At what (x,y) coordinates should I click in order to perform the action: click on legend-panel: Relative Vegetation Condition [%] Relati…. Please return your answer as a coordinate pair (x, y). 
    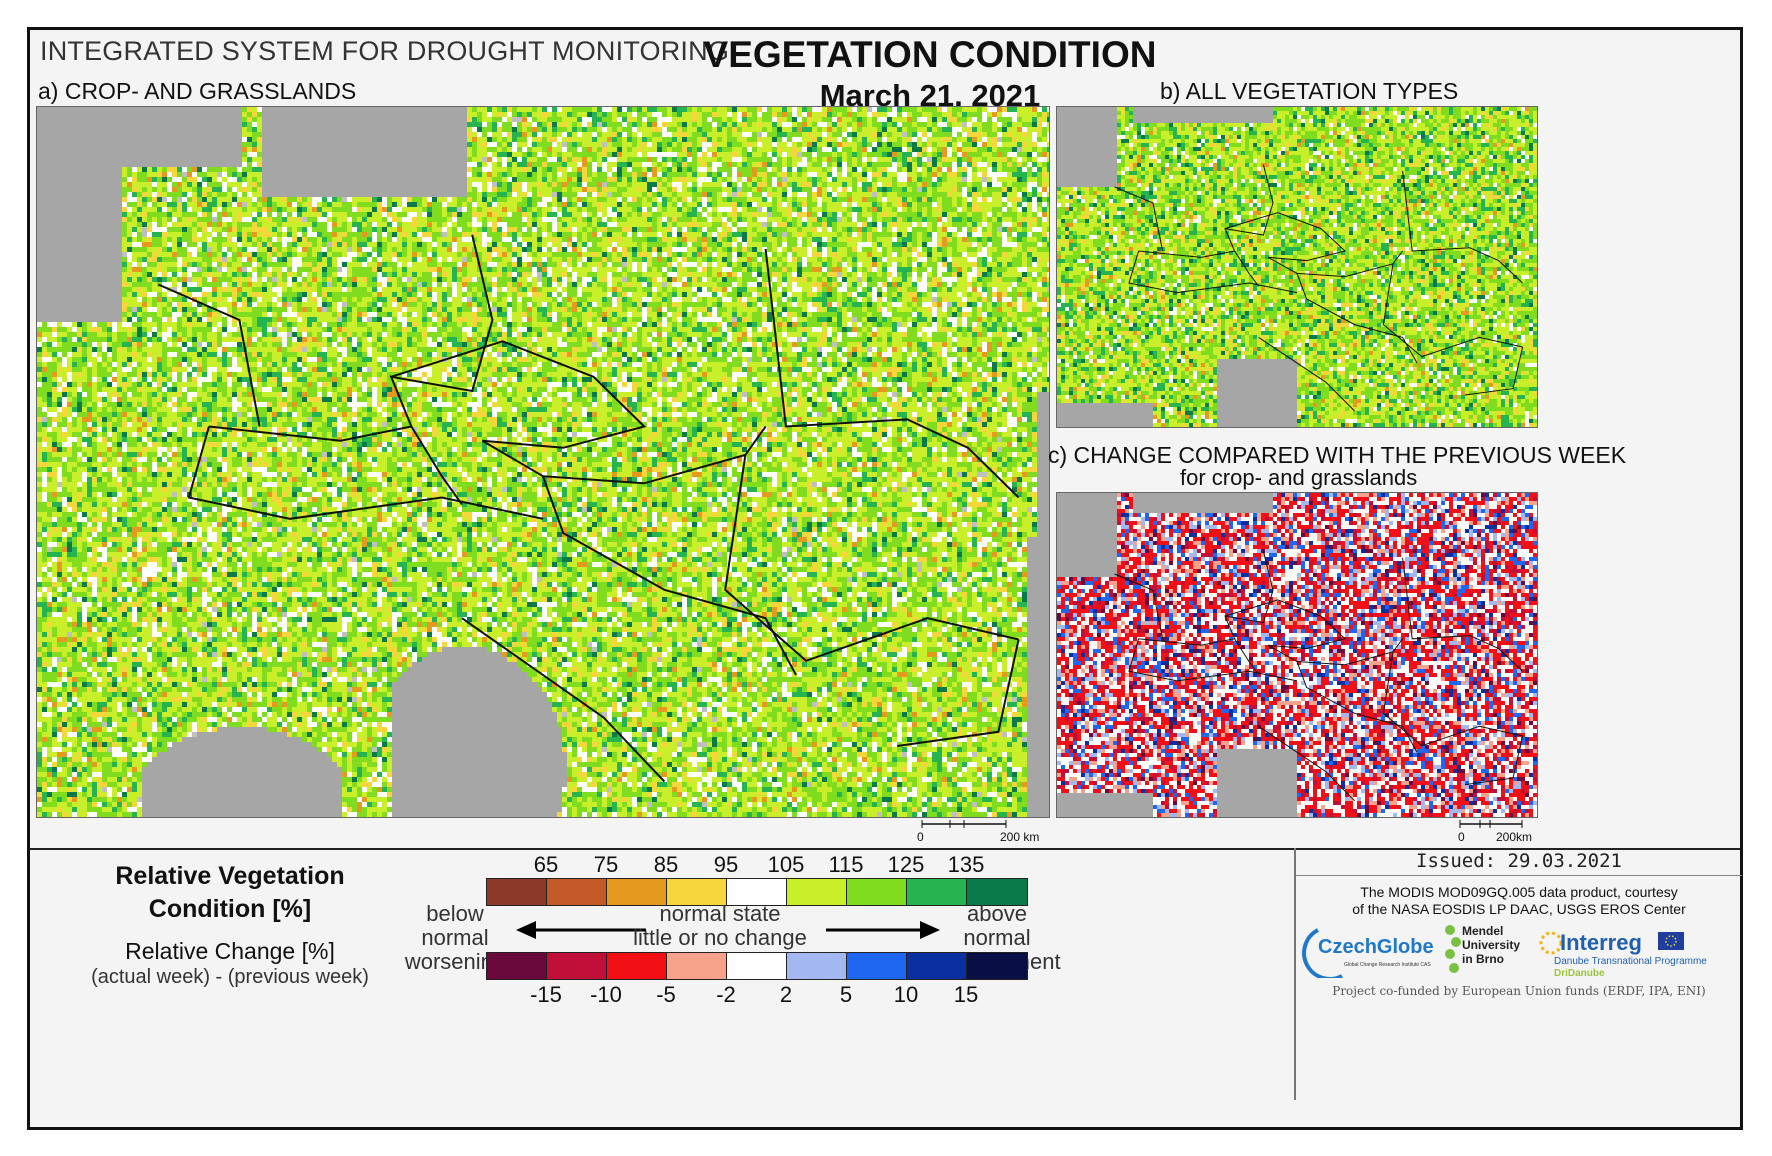
    Looking at the image, I should click on (885, 934).